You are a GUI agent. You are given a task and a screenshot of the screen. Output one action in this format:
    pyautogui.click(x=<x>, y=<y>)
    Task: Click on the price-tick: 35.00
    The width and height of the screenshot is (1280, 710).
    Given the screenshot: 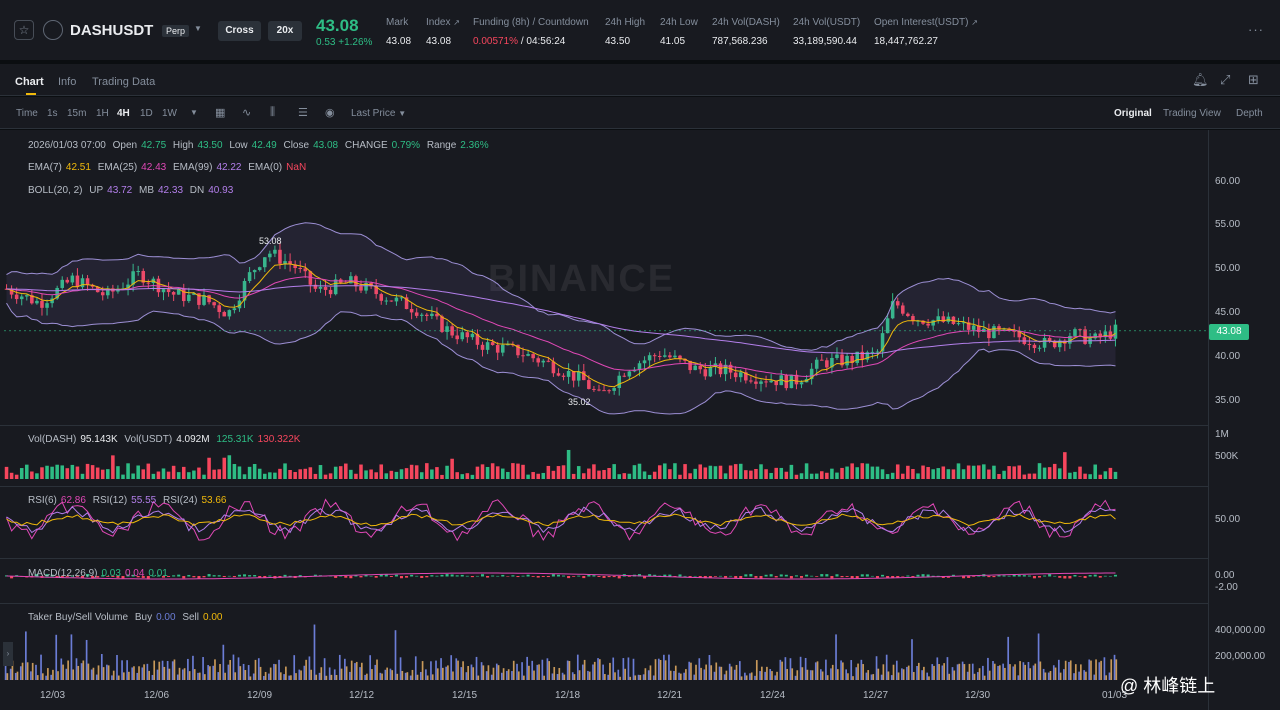 What is the action you would take?
    pyautogui.click(x=1228, y=400)
    